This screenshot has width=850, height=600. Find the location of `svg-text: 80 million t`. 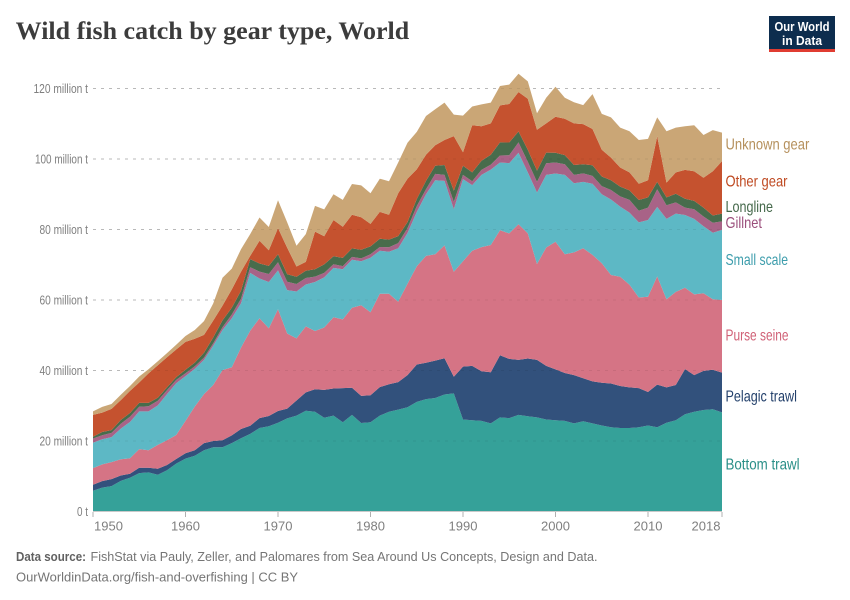

svg-text: 80 million t is located at coordinates (64, 229).